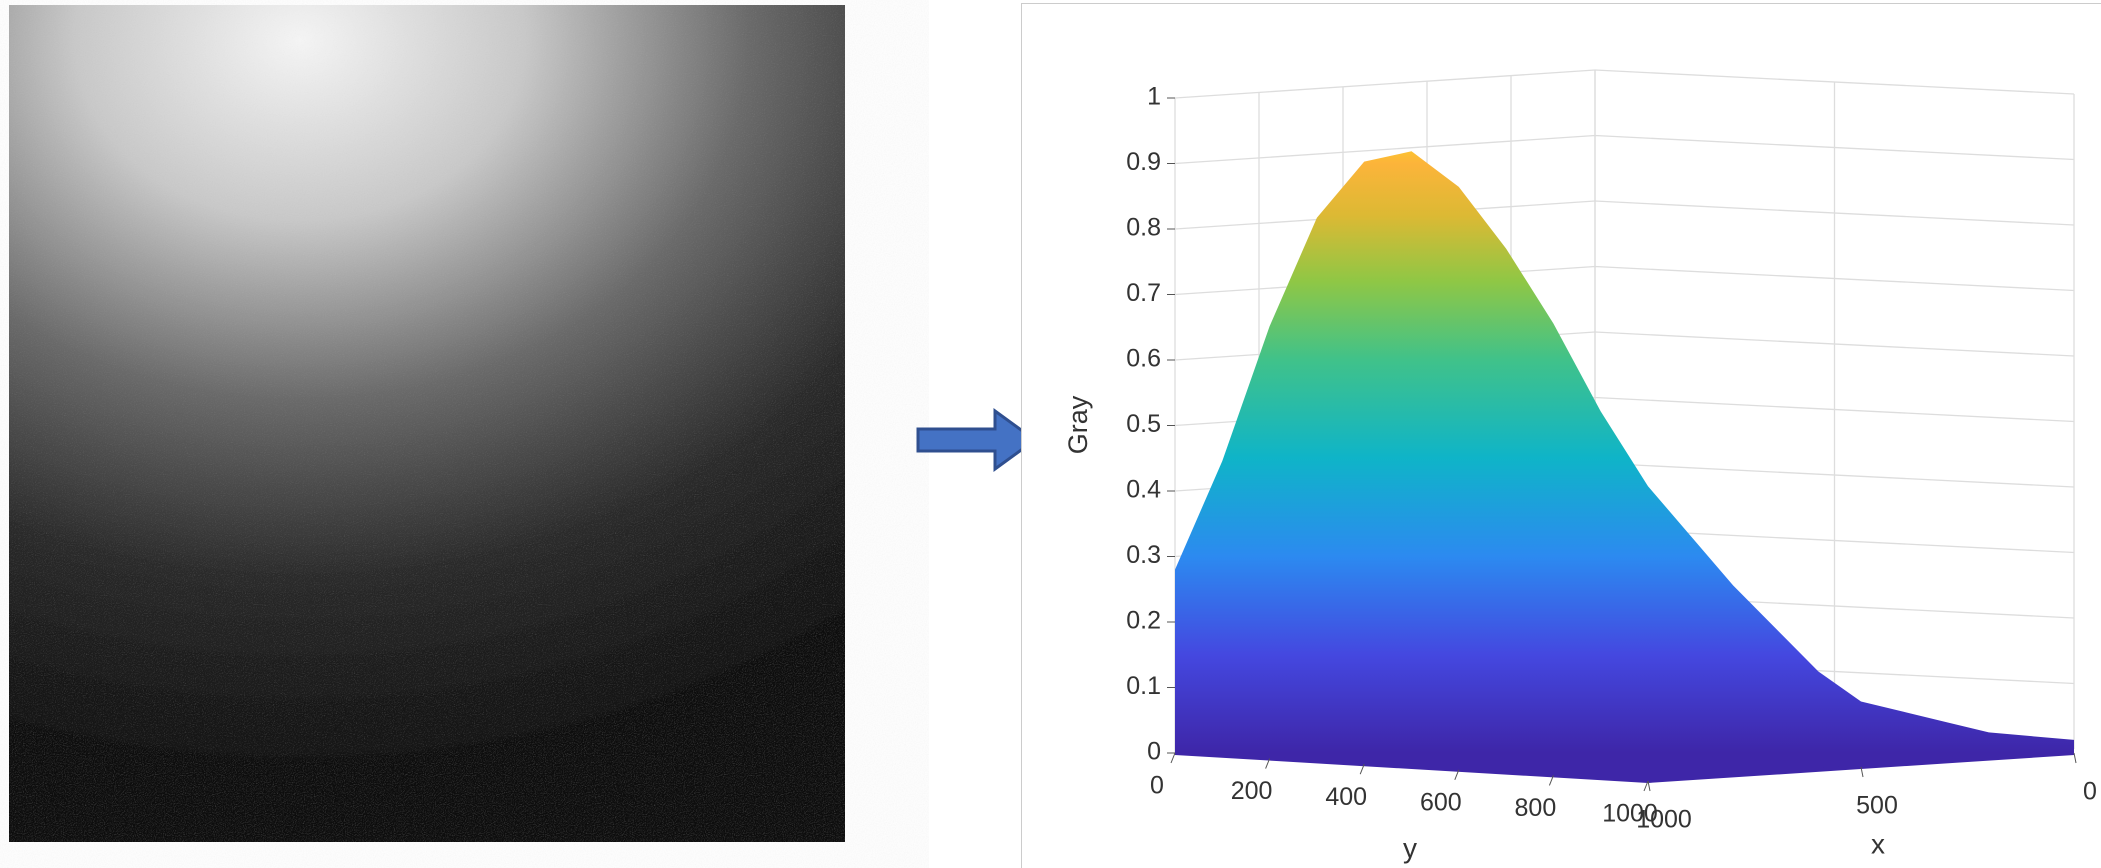  I want to click on z-tick-label: 0.3, so click(1143, 555).